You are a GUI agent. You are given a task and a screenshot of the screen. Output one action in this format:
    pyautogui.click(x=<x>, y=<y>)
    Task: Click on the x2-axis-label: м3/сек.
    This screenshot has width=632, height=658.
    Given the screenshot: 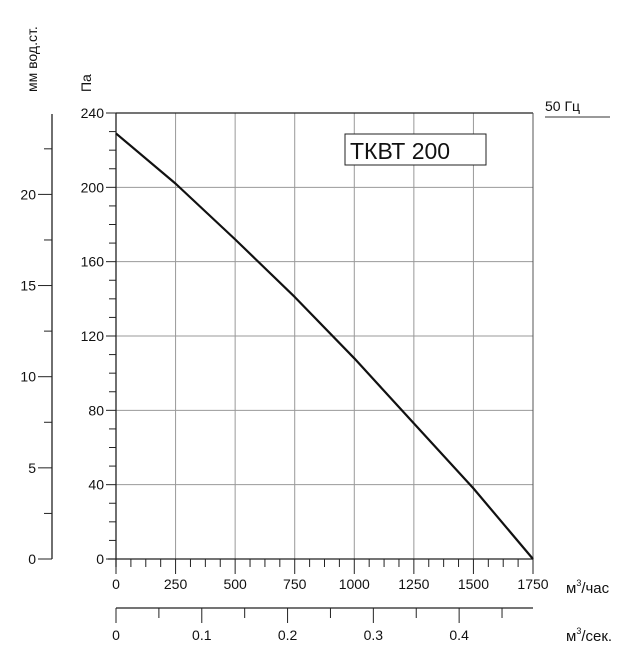 What is the action you would take?
    pyautogui.click(x=589, y=635)
    